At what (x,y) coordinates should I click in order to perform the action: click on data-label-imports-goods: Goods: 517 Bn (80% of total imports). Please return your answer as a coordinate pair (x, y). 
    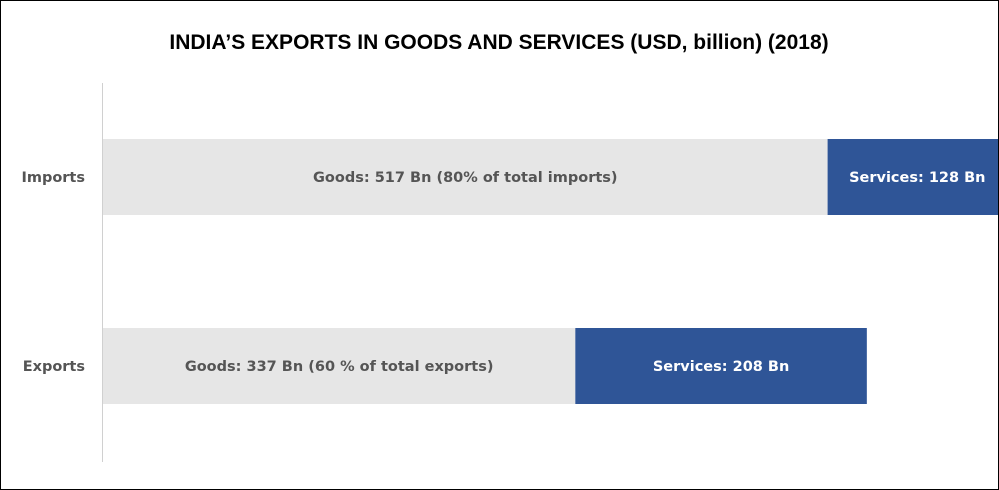
    Looking at the image, I should click on (465, 178).